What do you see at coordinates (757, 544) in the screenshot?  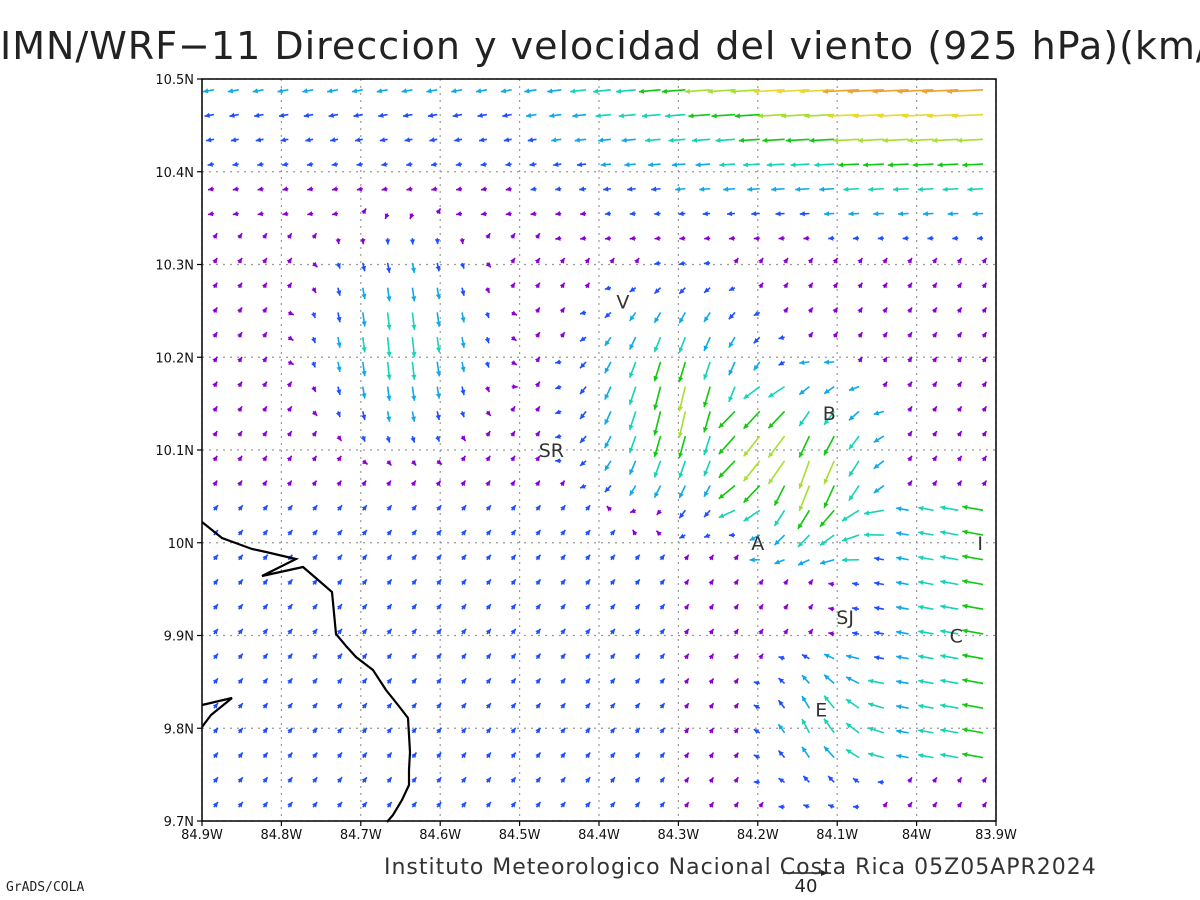 I see `place-label: A` at bounding box center [757, 544].